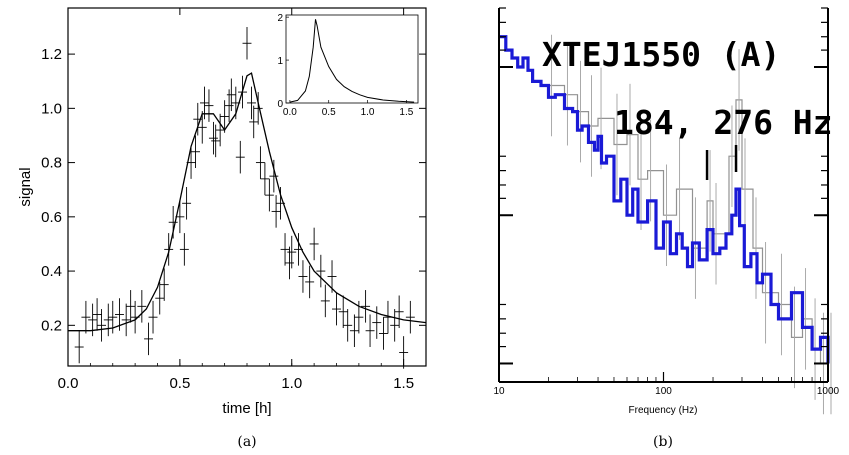 This screenshot has width=849, height=455. I want to click on b-x-tick-label: 10, so click(499, 391).